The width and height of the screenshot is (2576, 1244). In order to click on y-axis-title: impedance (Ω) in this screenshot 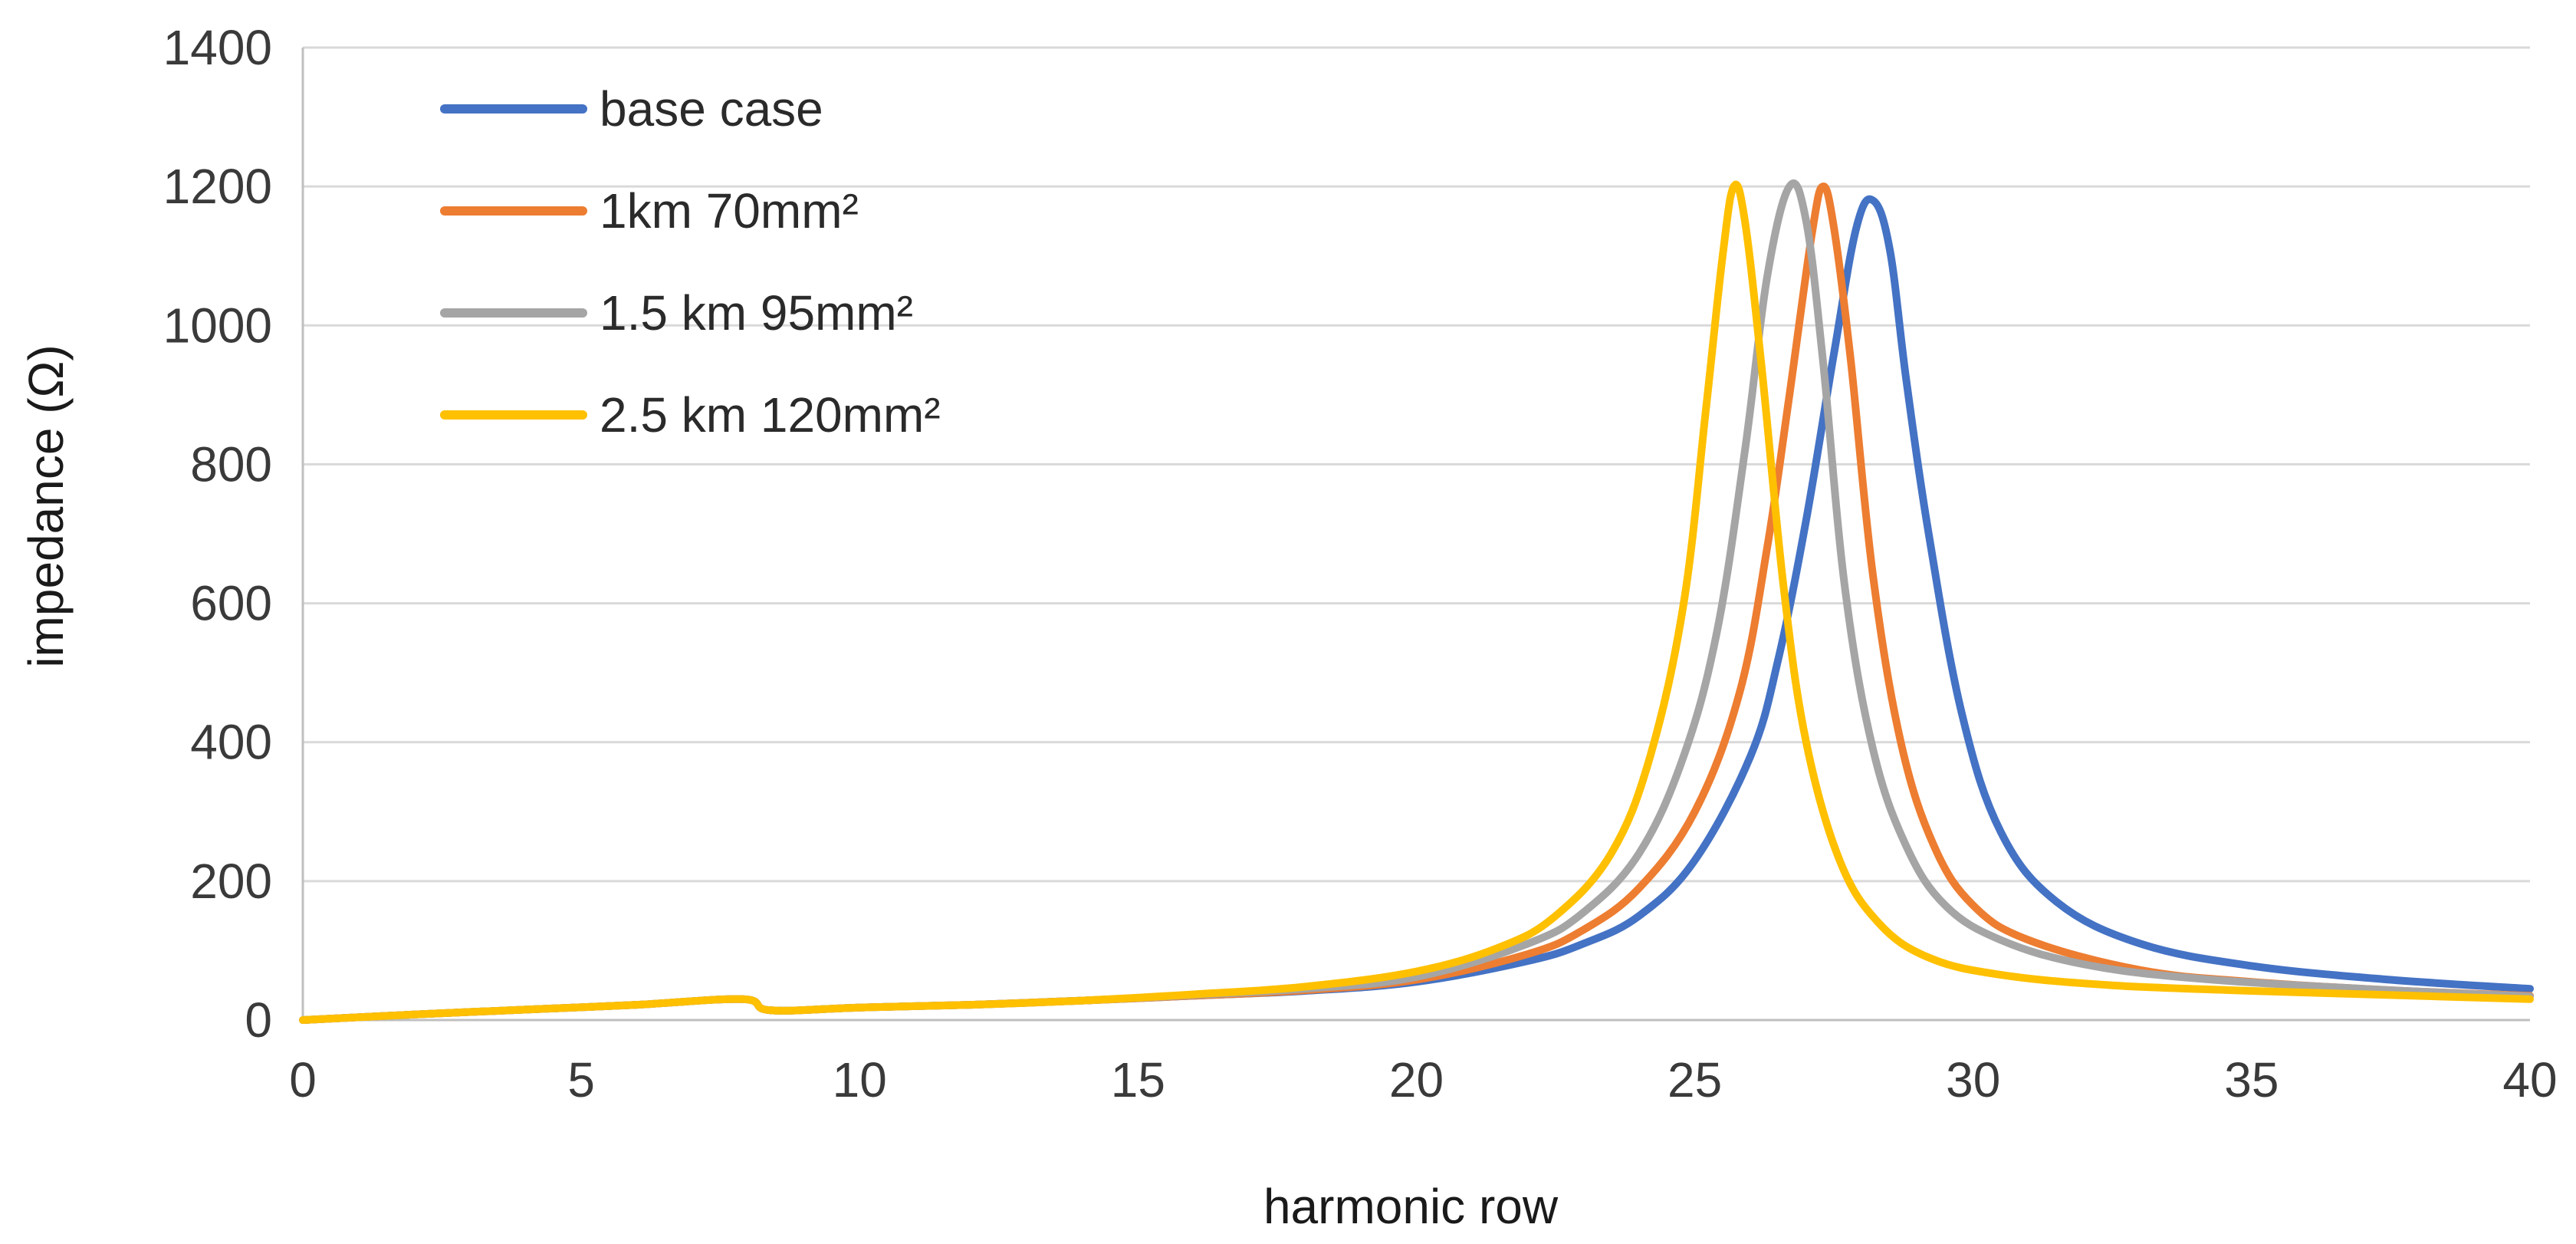, I will do `click(46, 506)`.